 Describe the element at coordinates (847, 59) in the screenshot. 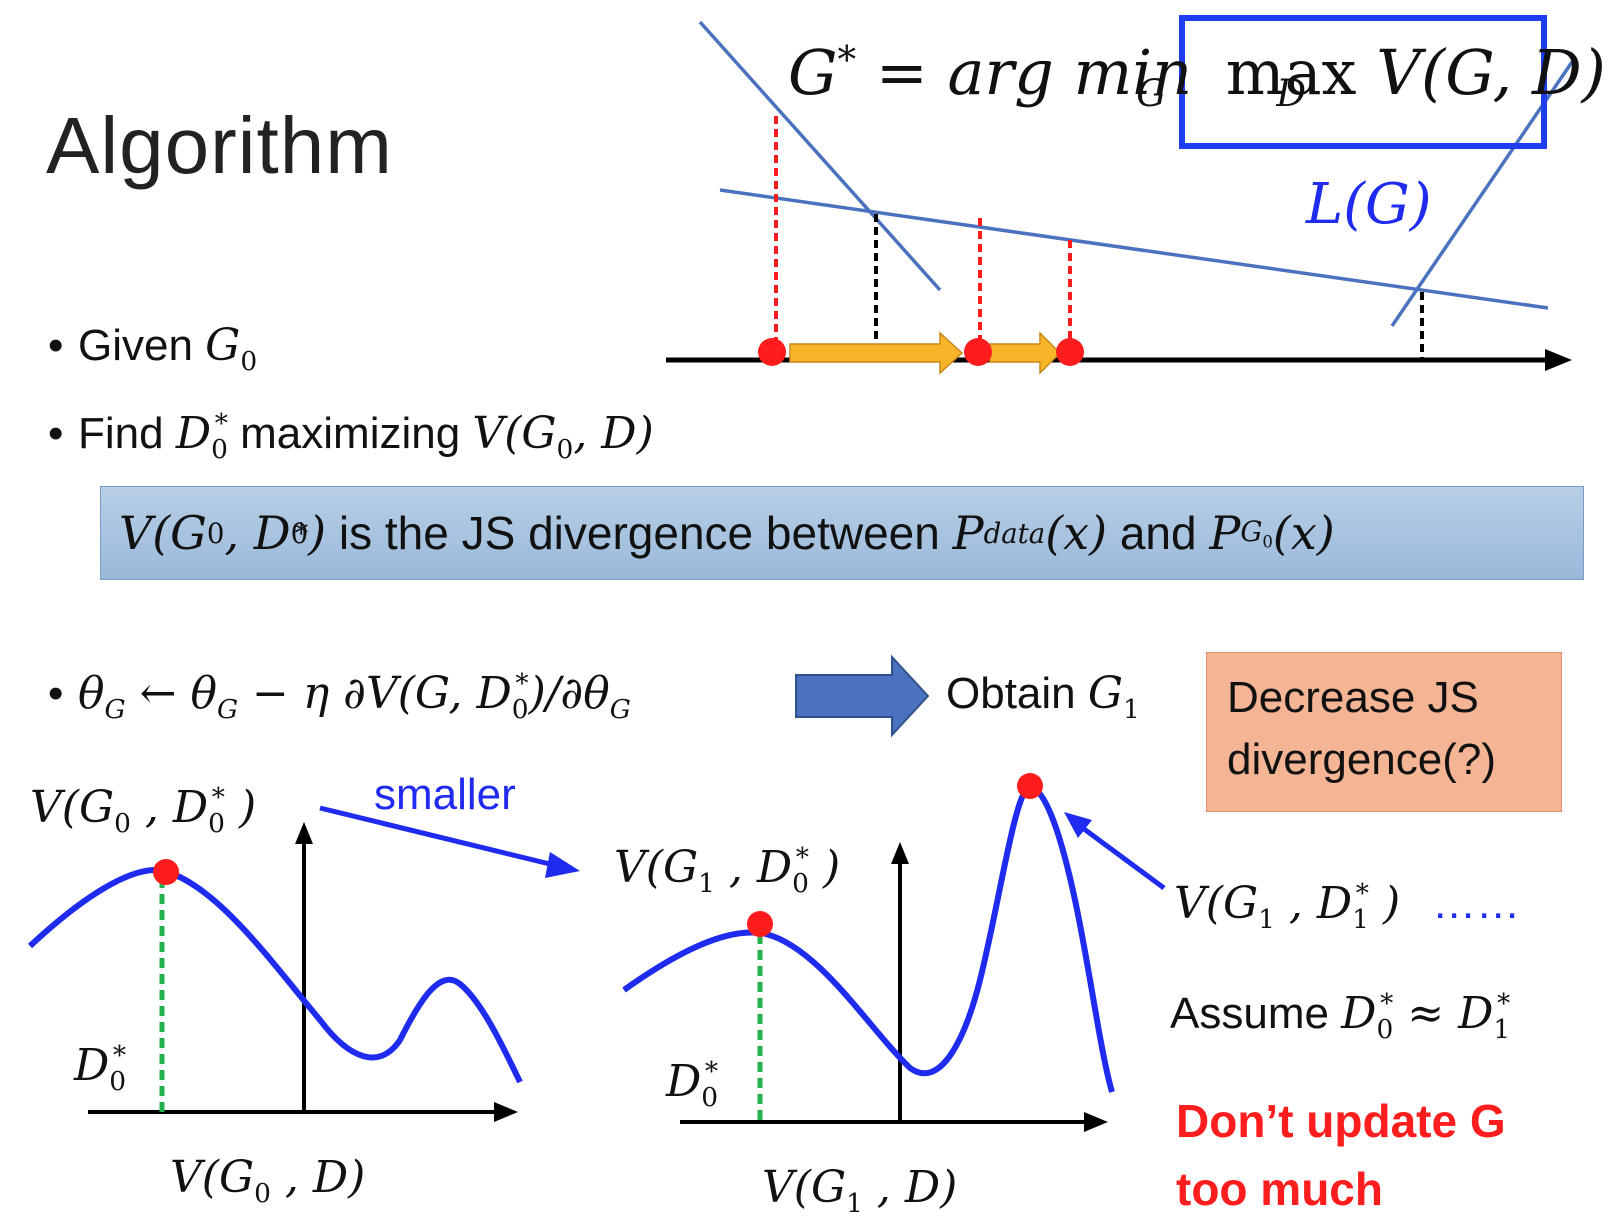

I see `formula-star: *` at that location.